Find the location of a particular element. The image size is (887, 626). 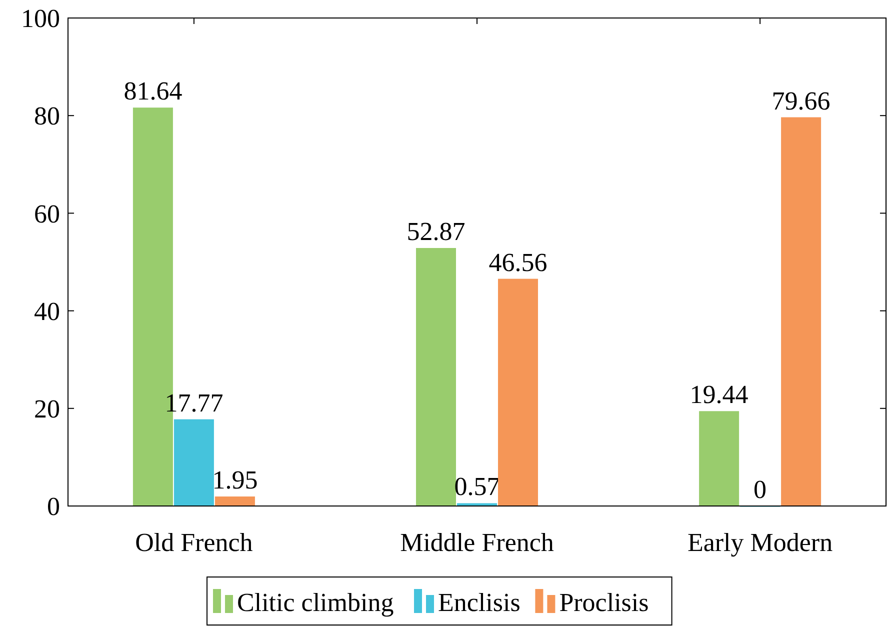

data-label: 1.95 is located at coordinates (235, 479).